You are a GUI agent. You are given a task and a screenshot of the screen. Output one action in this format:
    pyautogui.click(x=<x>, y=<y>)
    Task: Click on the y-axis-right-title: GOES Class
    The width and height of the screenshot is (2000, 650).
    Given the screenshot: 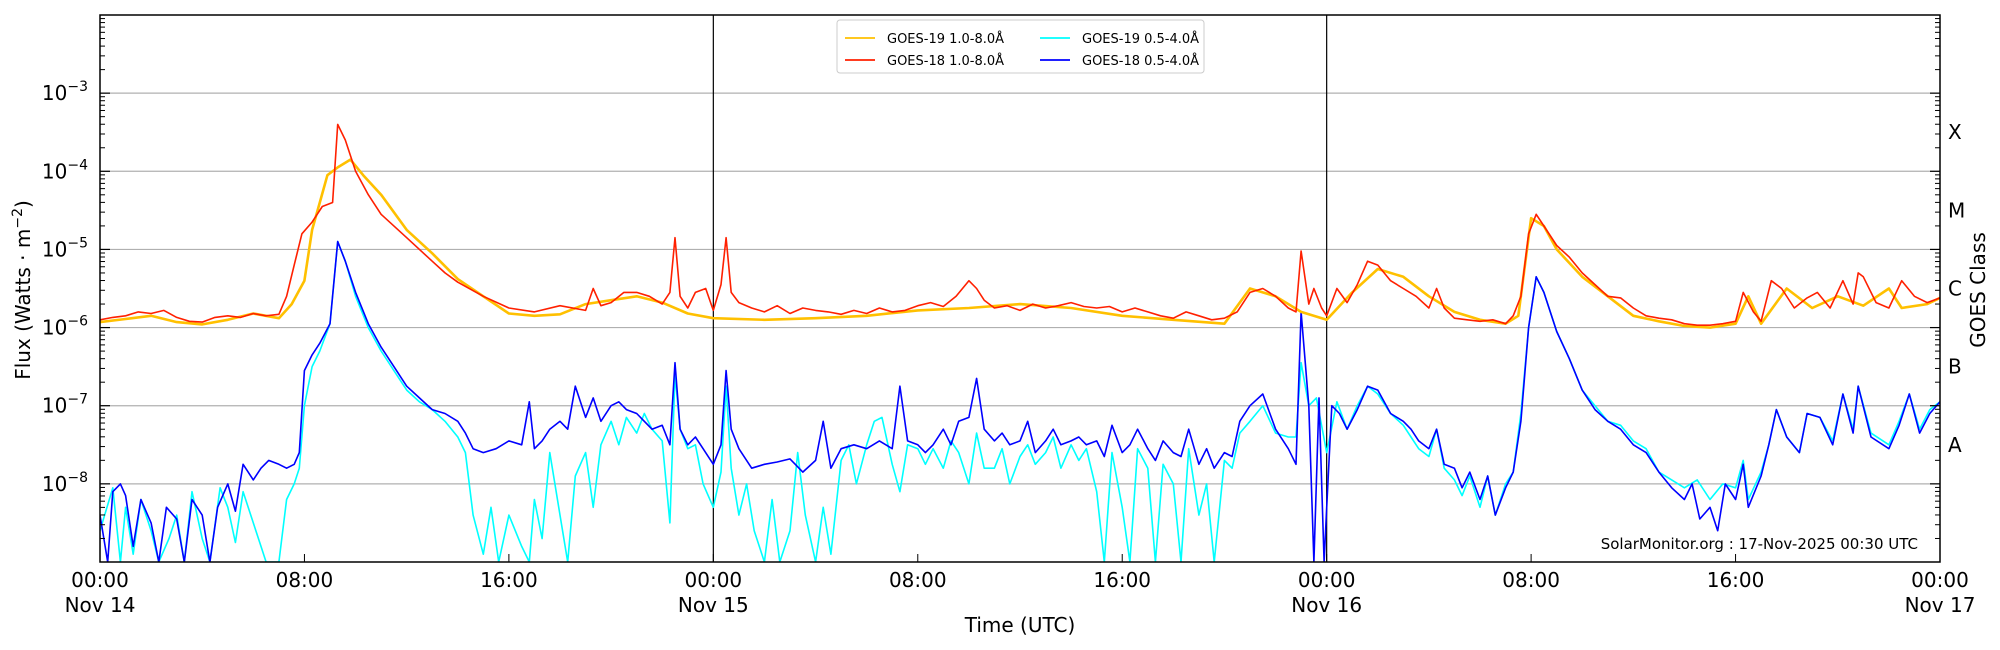 What is the action you would take?
    pyautogui.click(x=1978, y=290)
    